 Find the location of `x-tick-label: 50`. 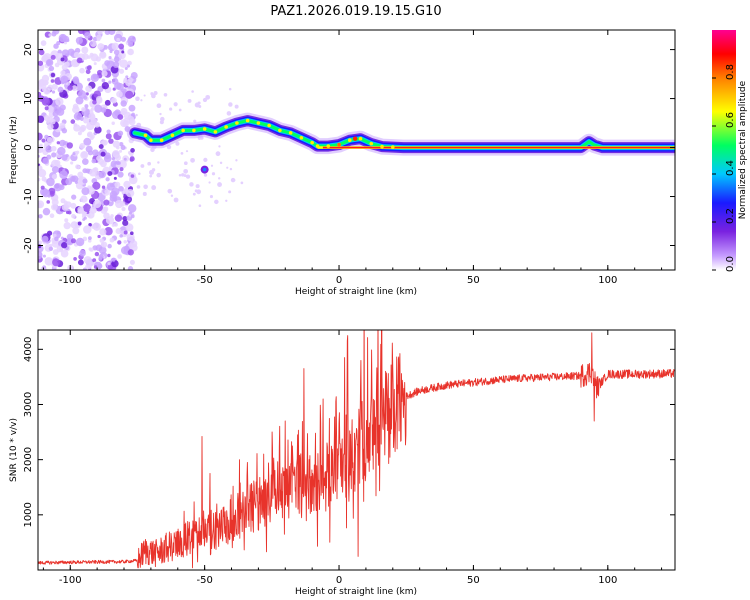

x-tick-label: 50 is located at coordinates (473, 280).